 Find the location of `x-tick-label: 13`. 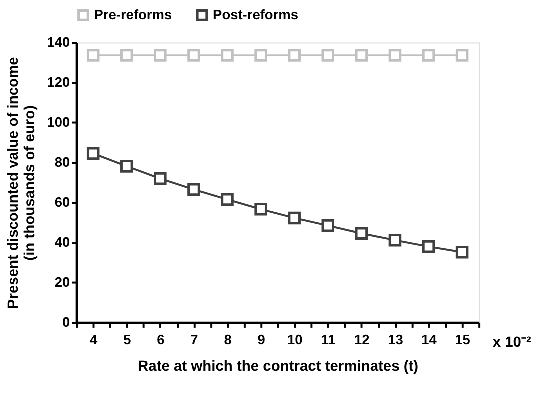

x-tick-label: 13 is located at coordinates (396, 340).